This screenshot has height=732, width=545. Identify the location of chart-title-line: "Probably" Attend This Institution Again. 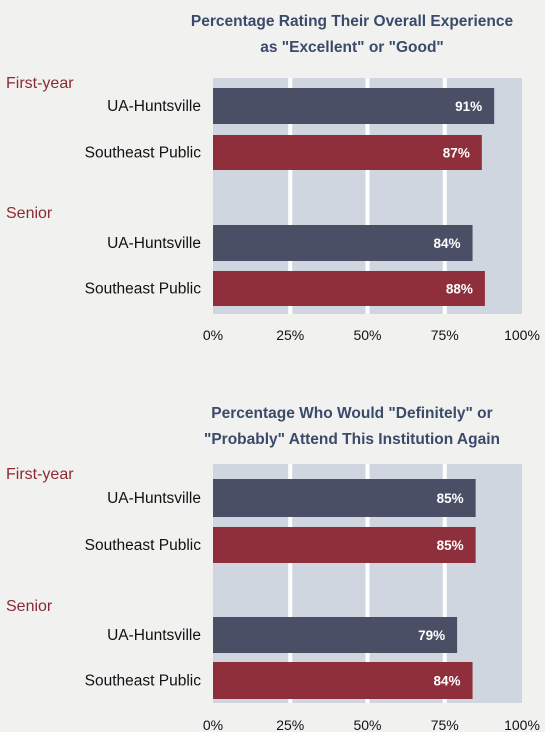
(352, 439).